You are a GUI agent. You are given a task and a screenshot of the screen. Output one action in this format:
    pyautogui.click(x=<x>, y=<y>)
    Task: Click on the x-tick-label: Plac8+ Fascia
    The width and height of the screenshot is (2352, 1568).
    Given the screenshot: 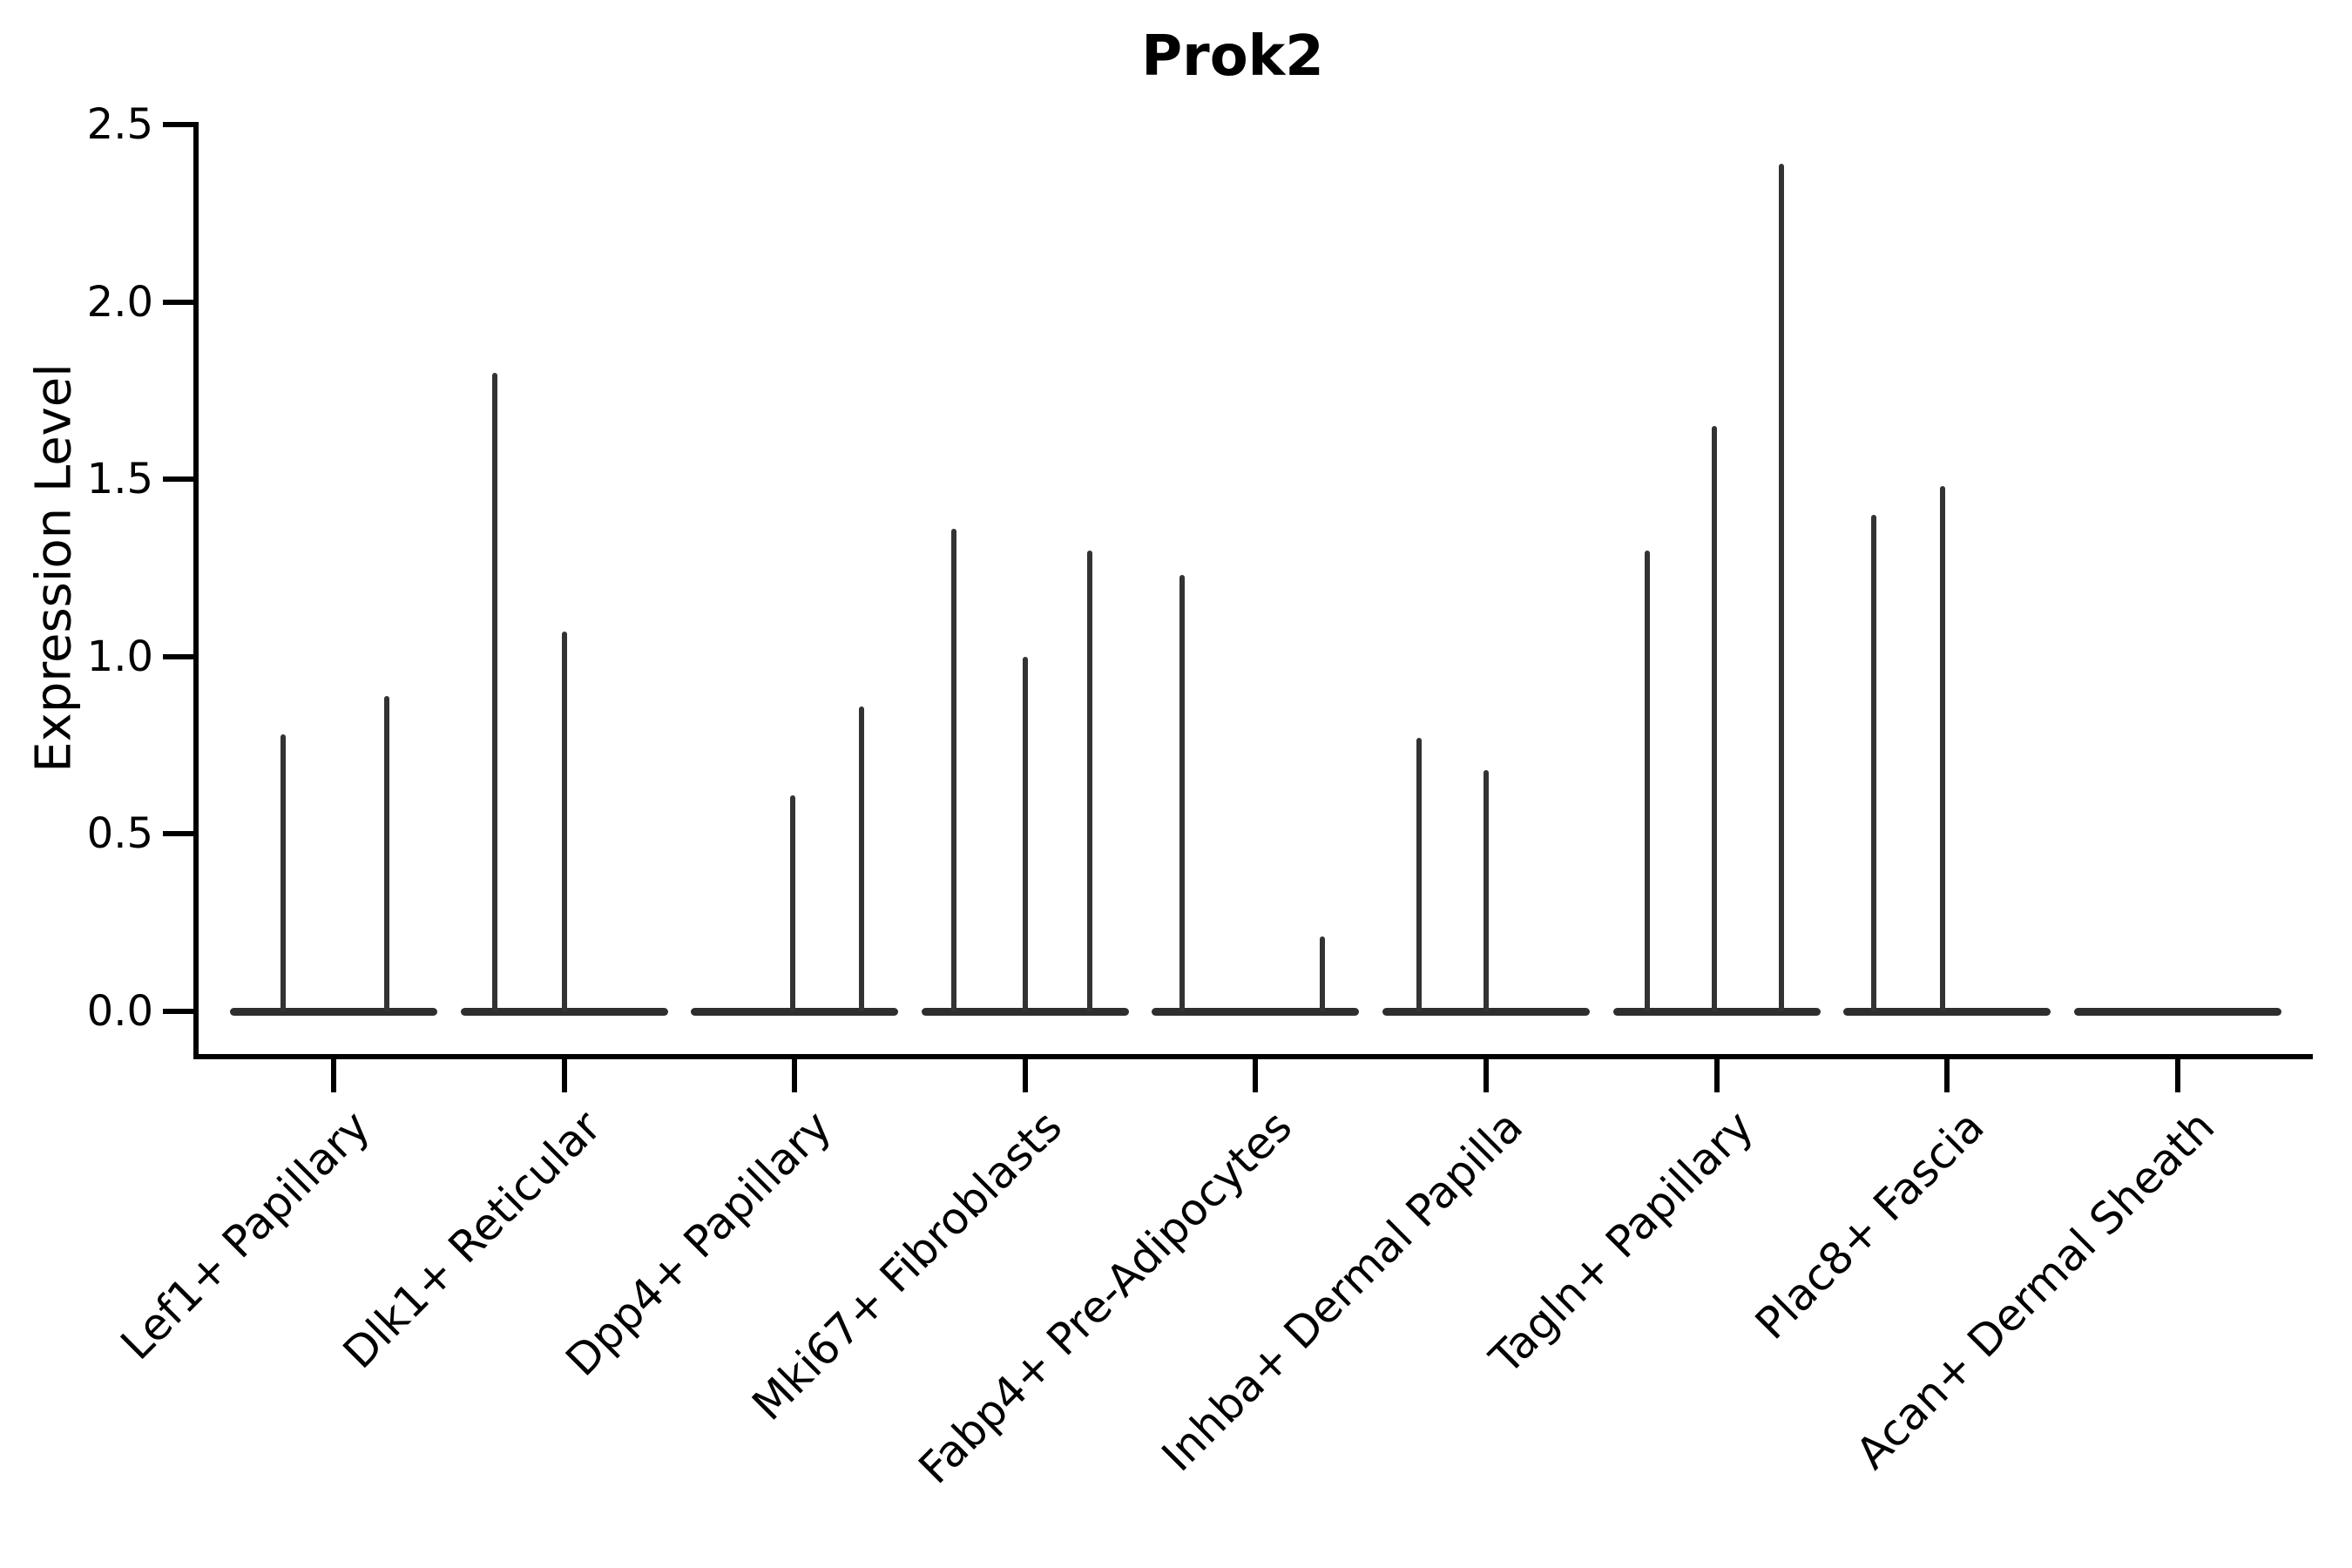 What is the action you would take?
    pyautogui.click(x=1870, y=1225)
    